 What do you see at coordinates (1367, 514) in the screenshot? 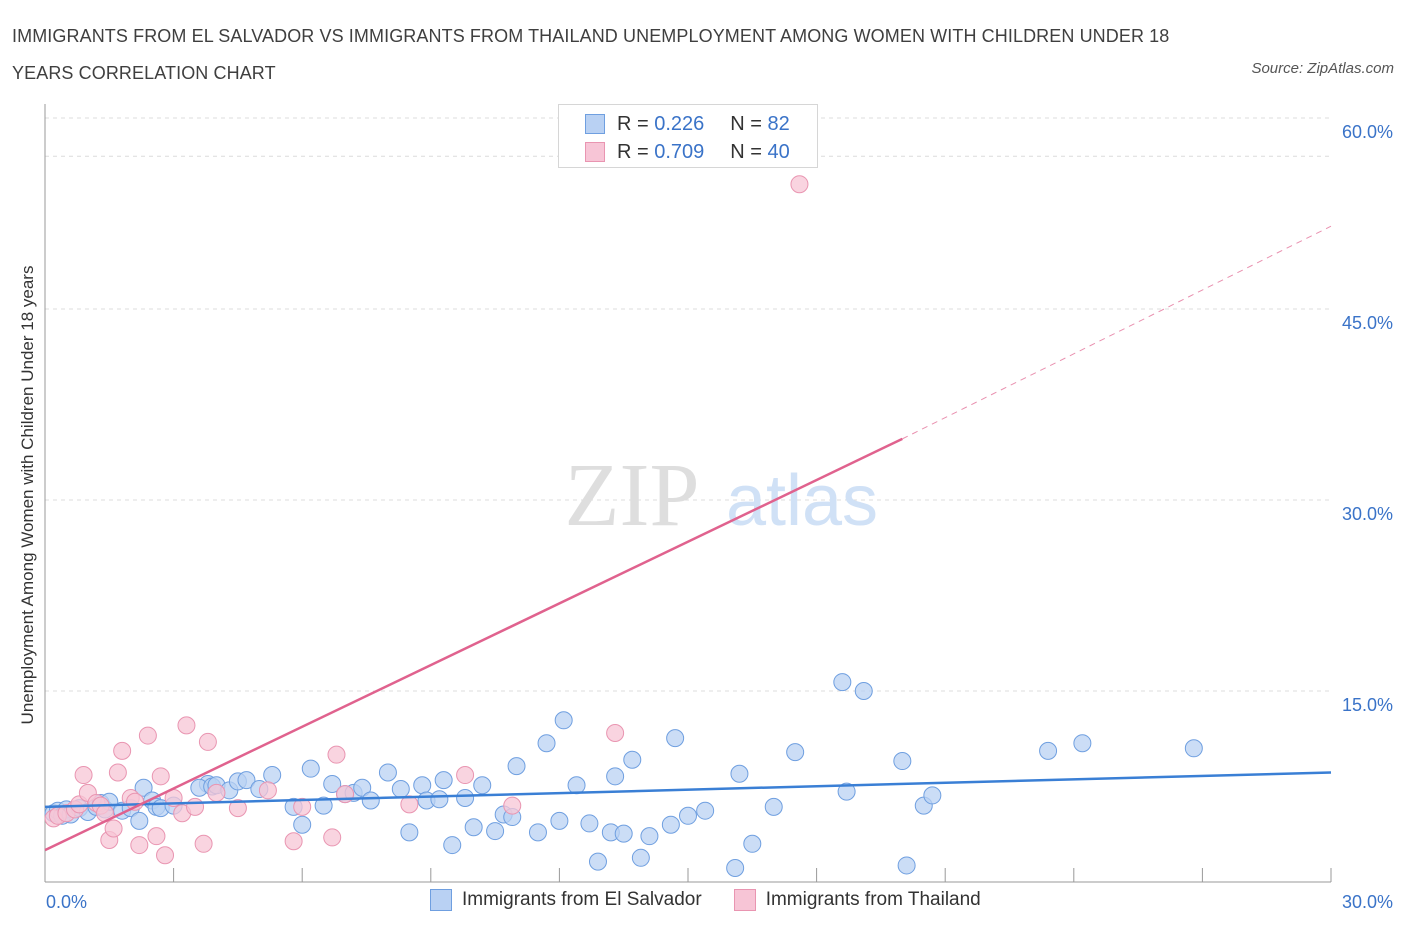
I see `y-tick-label: 30.0%` at bounding box center [1367, 514].